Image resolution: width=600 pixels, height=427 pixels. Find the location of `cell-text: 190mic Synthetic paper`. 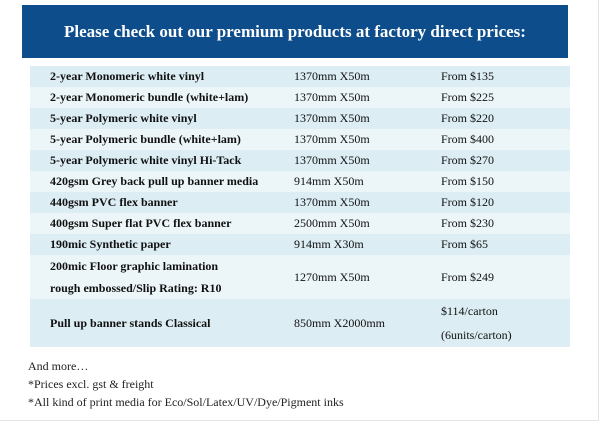

cell-text: 190mic Synthetic paper is located at coordinates (110, 244).